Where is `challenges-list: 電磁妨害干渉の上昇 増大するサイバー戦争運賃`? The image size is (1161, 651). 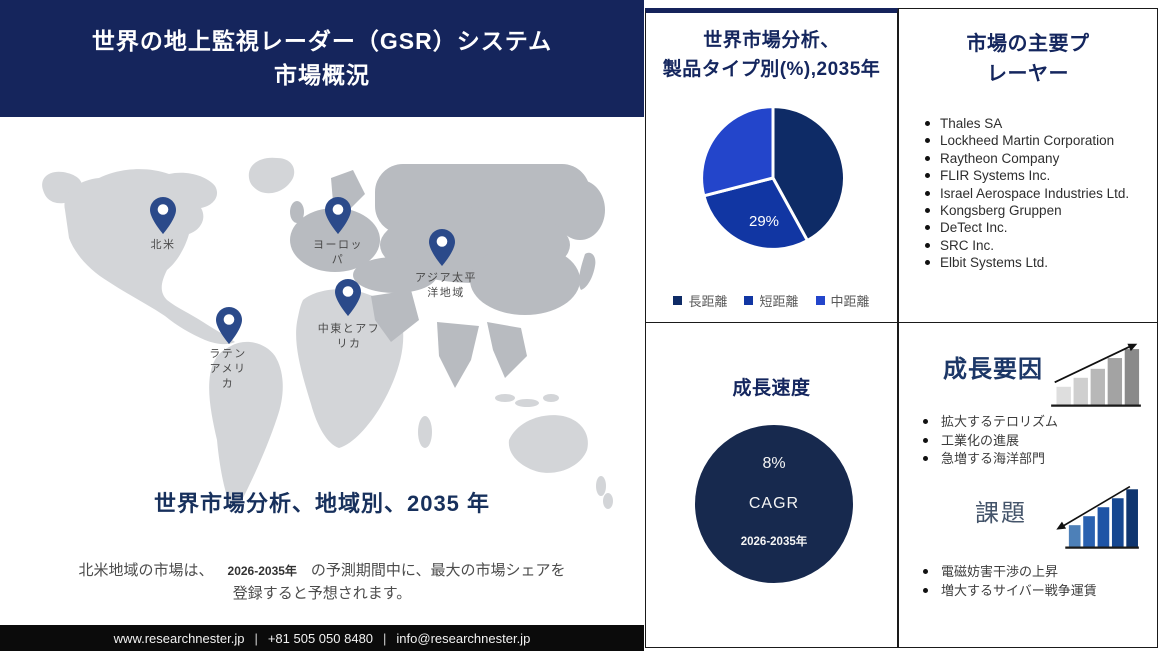
challenges-list: 電磁妨害干渉の上昇 増大するサイバー戦争運賃 is located at coordinates (1009, 581).